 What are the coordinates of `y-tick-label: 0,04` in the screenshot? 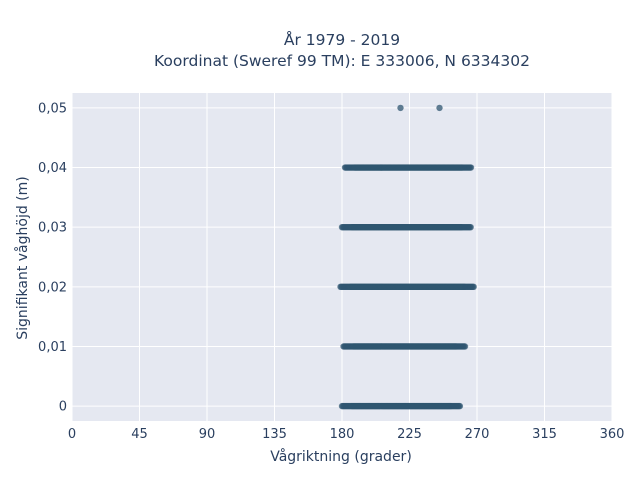 It's located at (52, 168).